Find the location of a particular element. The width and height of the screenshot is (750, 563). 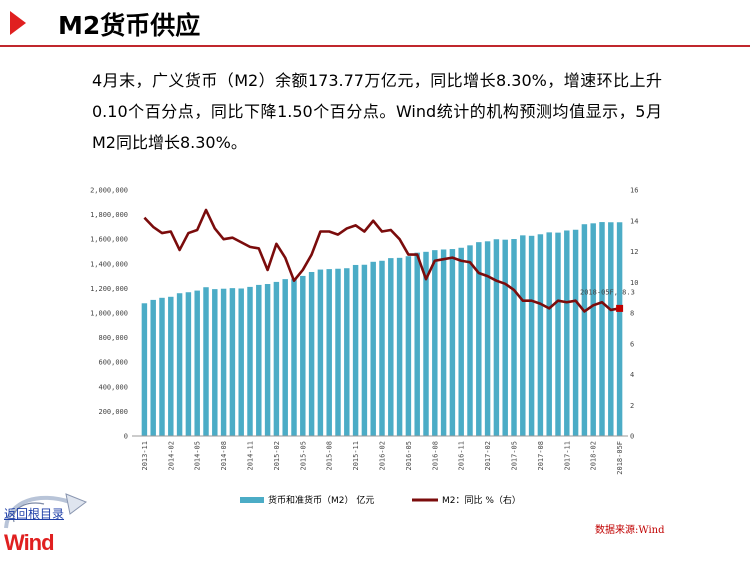

x-tick-label: 2017-11 is located at coordinates (567, 456).